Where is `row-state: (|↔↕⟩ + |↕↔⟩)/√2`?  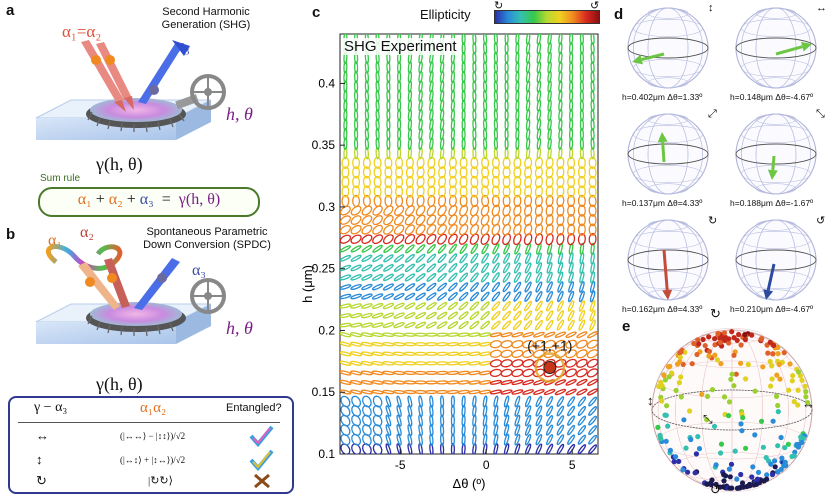 row-state: (|↔↕⟩ + |↕↔⟩)/√2 is located at coordinates (153, 460).